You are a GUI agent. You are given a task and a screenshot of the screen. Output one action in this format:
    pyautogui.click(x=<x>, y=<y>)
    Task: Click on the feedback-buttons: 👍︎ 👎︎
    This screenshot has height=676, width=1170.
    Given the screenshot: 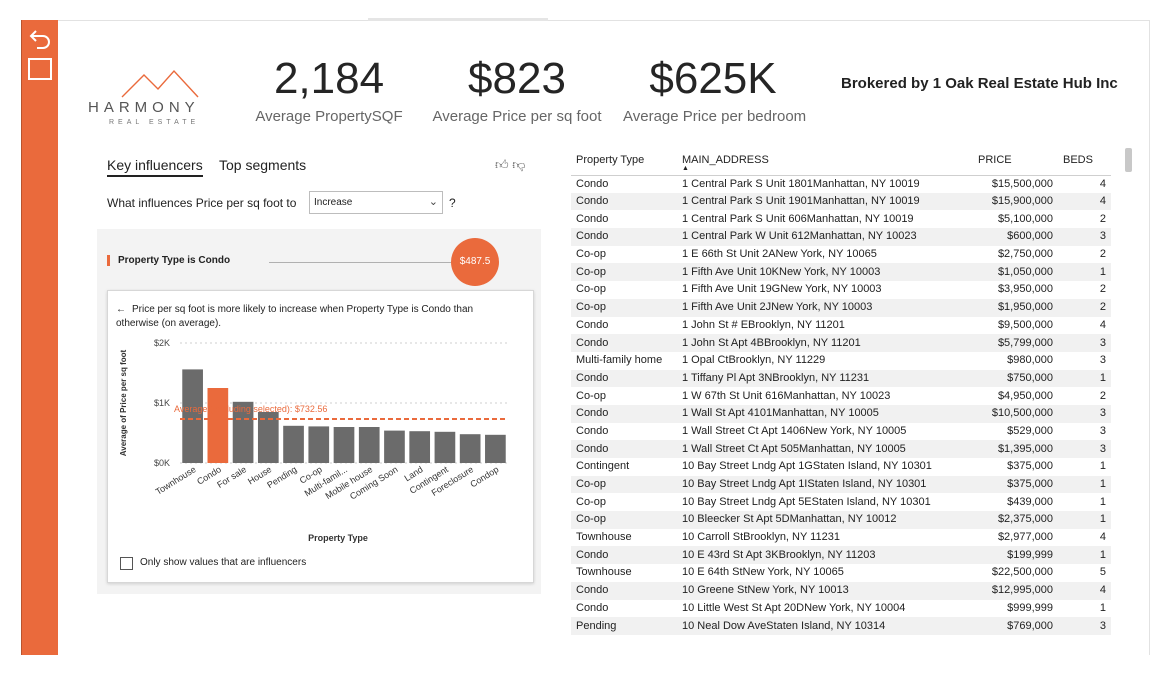 What is the action you would take?
    pyautogui.click(x=510, y=165)
    